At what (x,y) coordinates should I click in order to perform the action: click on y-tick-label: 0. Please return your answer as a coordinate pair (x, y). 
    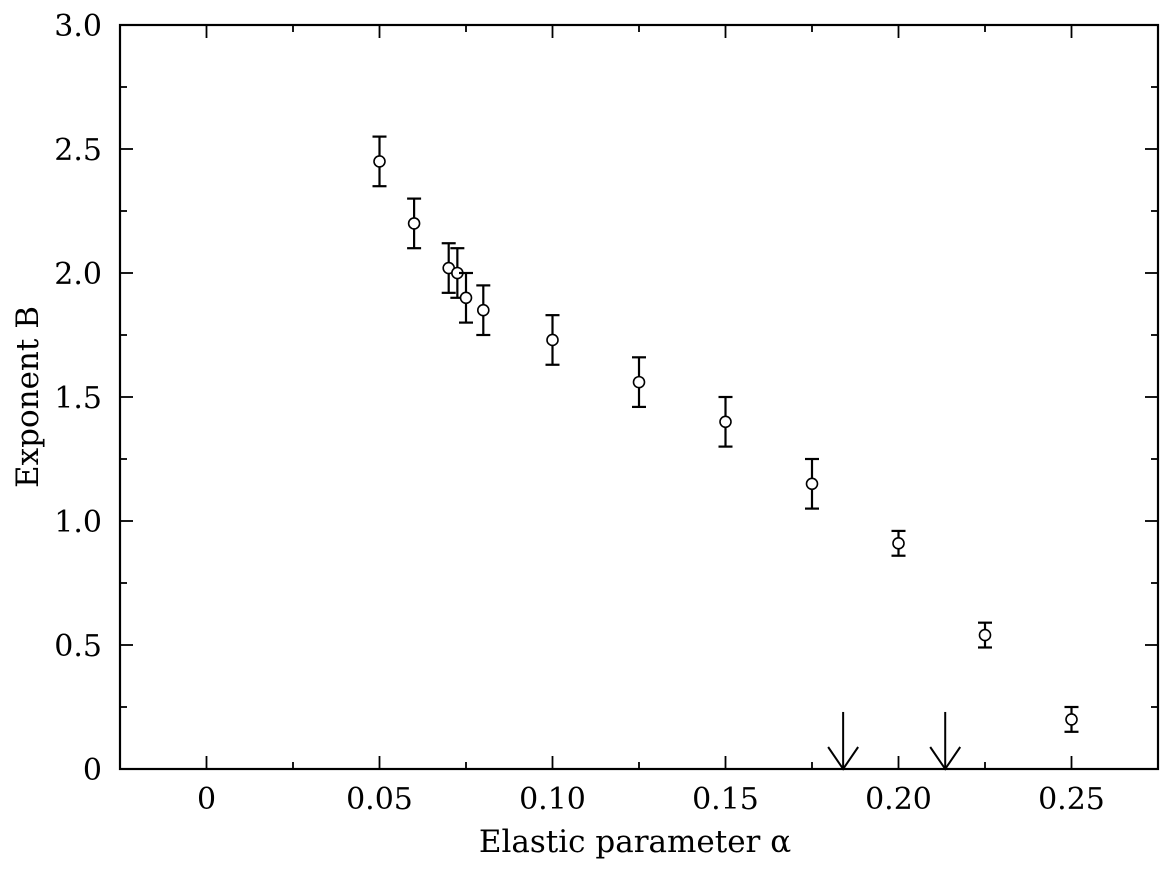
    Looking at the image, I should click on (92, 770).